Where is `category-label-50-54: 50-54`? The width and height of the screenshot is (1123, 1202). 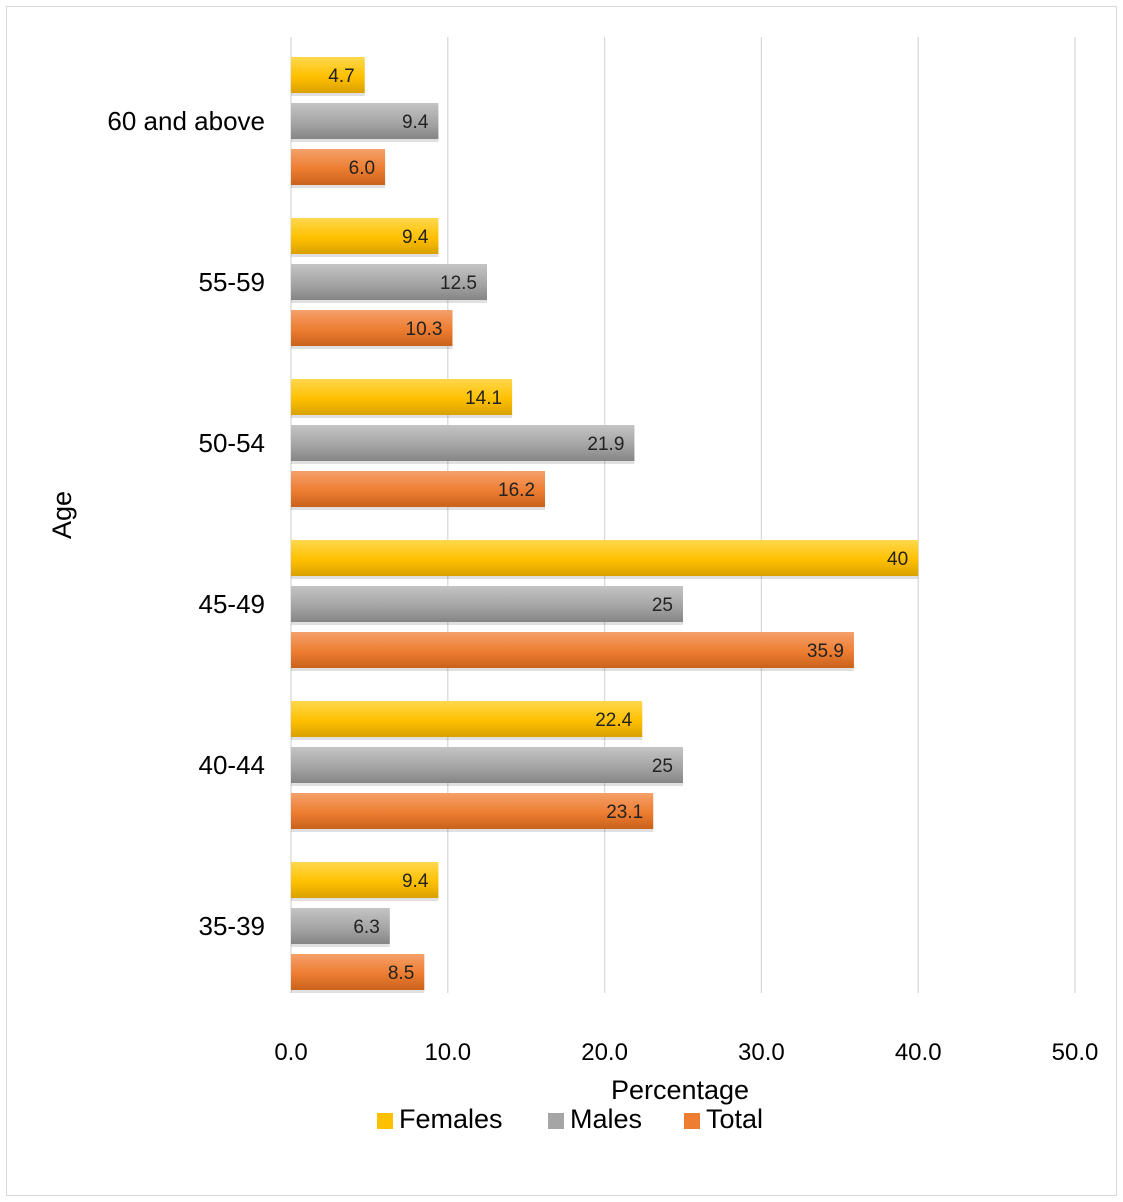 category-label-50-54: 50-54 is located at coordinates (232, 443).